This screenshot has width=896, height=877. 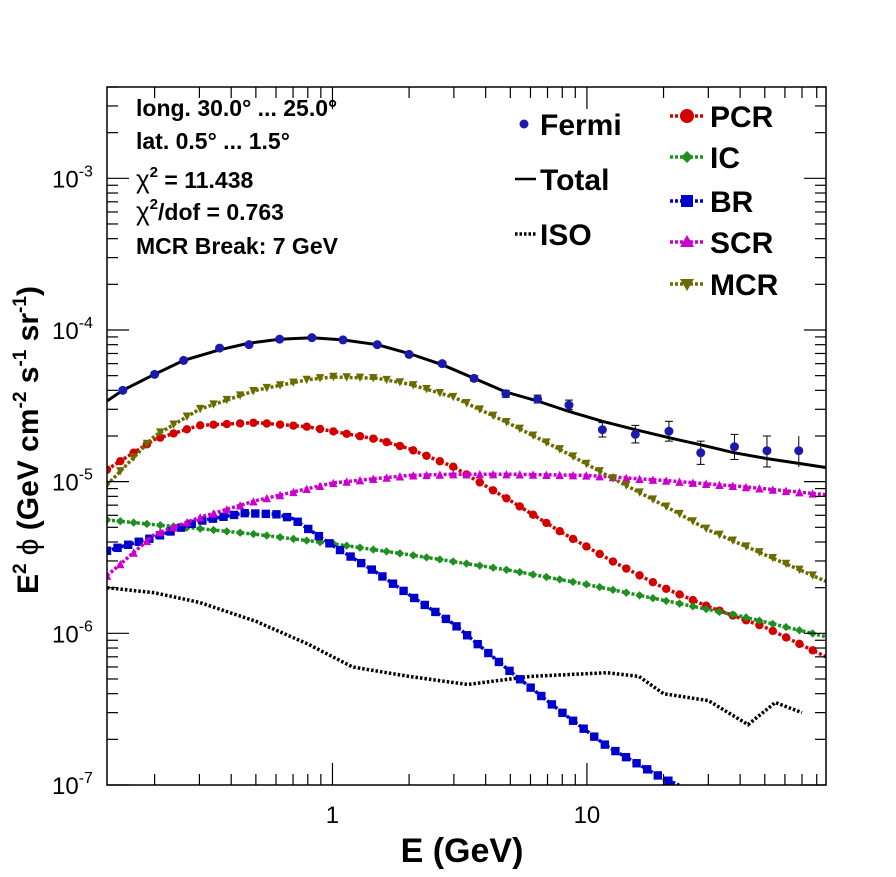 What do you see at coordinates (86, 475) in the screenshot?
I see `y-tick-exponent: -5` at bounding box center [86, 475].